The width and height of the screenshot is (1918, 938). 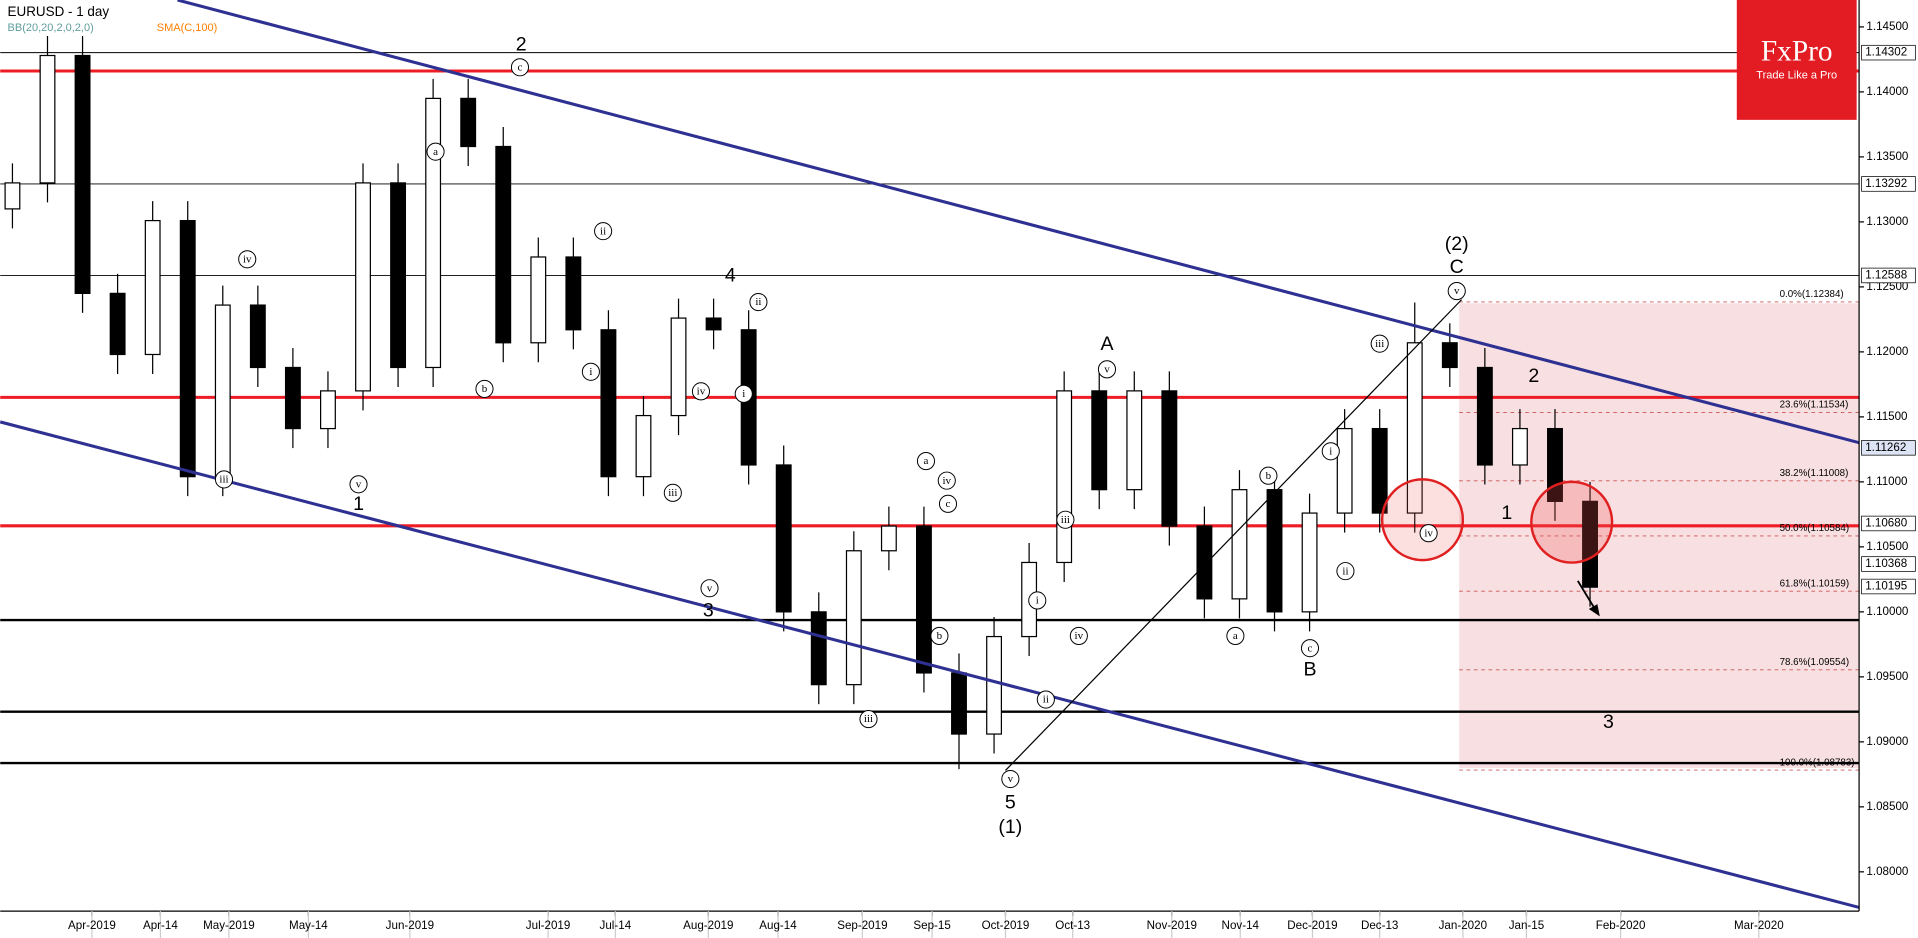 I want to click on wave-label-small: b, so click(x=940, y=636).